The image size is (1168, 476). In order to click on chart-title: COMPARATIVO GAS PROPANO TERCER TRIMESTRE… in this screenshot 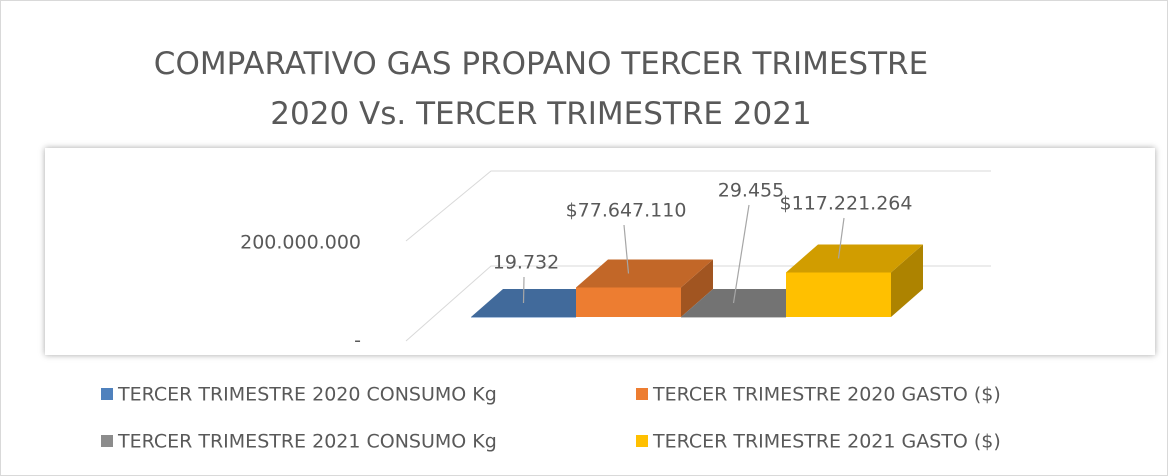, I will do `click(541, 89)`.